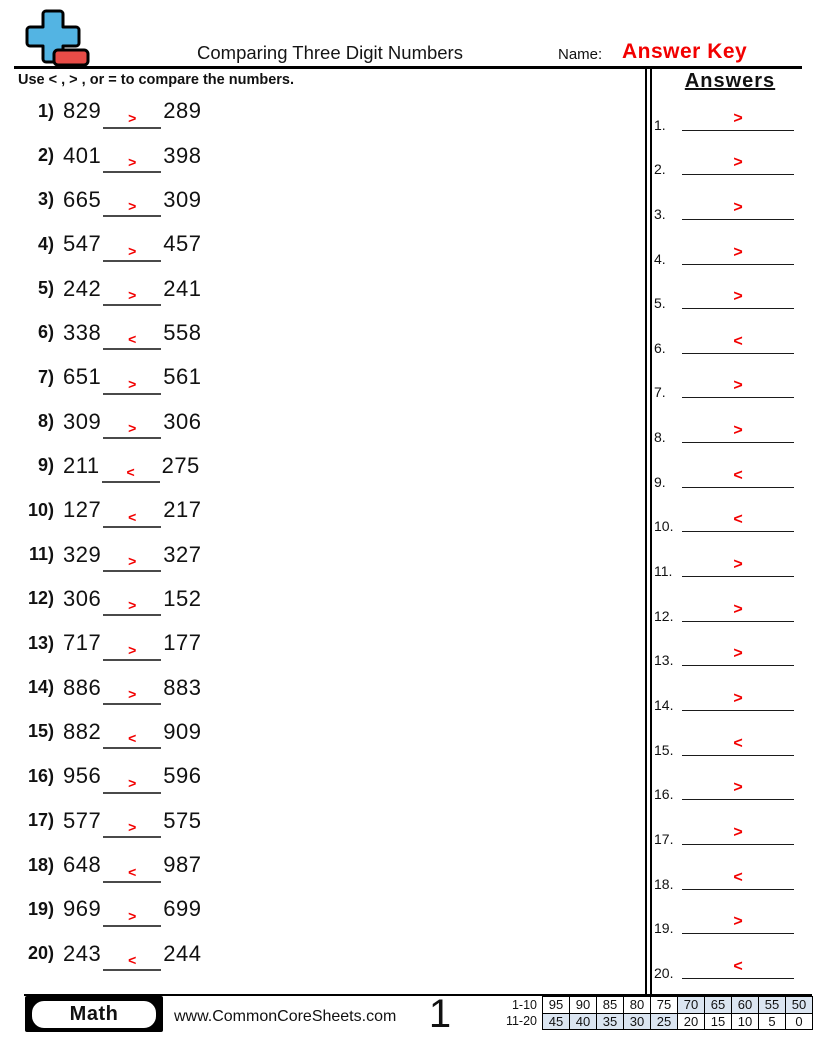 This screenshot has height=1056, width=816. Describe the element at coordinates (182, 909) in the screenshot. I see `right-number: 699` at that location.